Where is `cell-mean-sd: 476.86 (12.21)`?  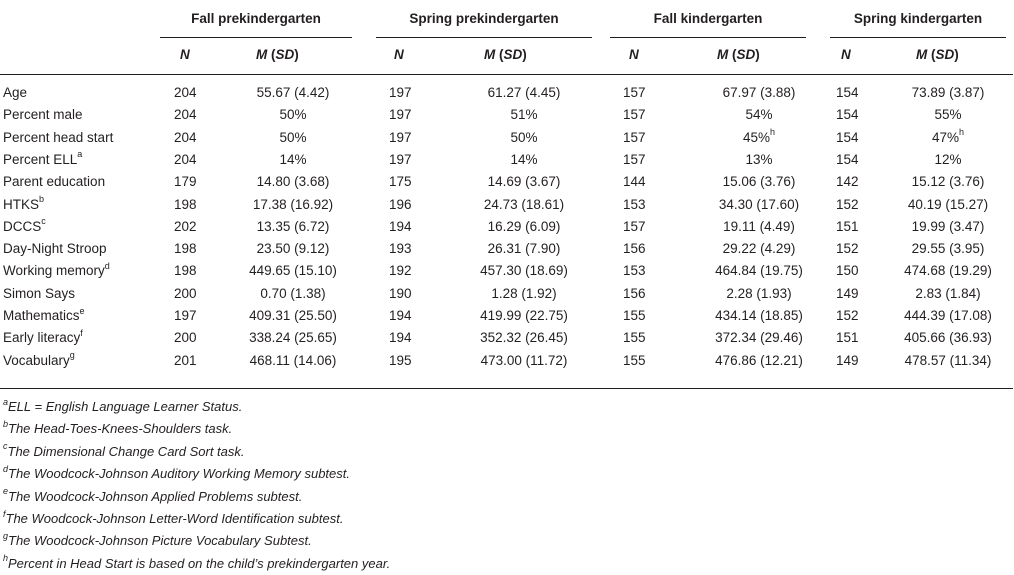 cell-mean-sd: 476.86 (12.21) is located at coordinates (759, 360).